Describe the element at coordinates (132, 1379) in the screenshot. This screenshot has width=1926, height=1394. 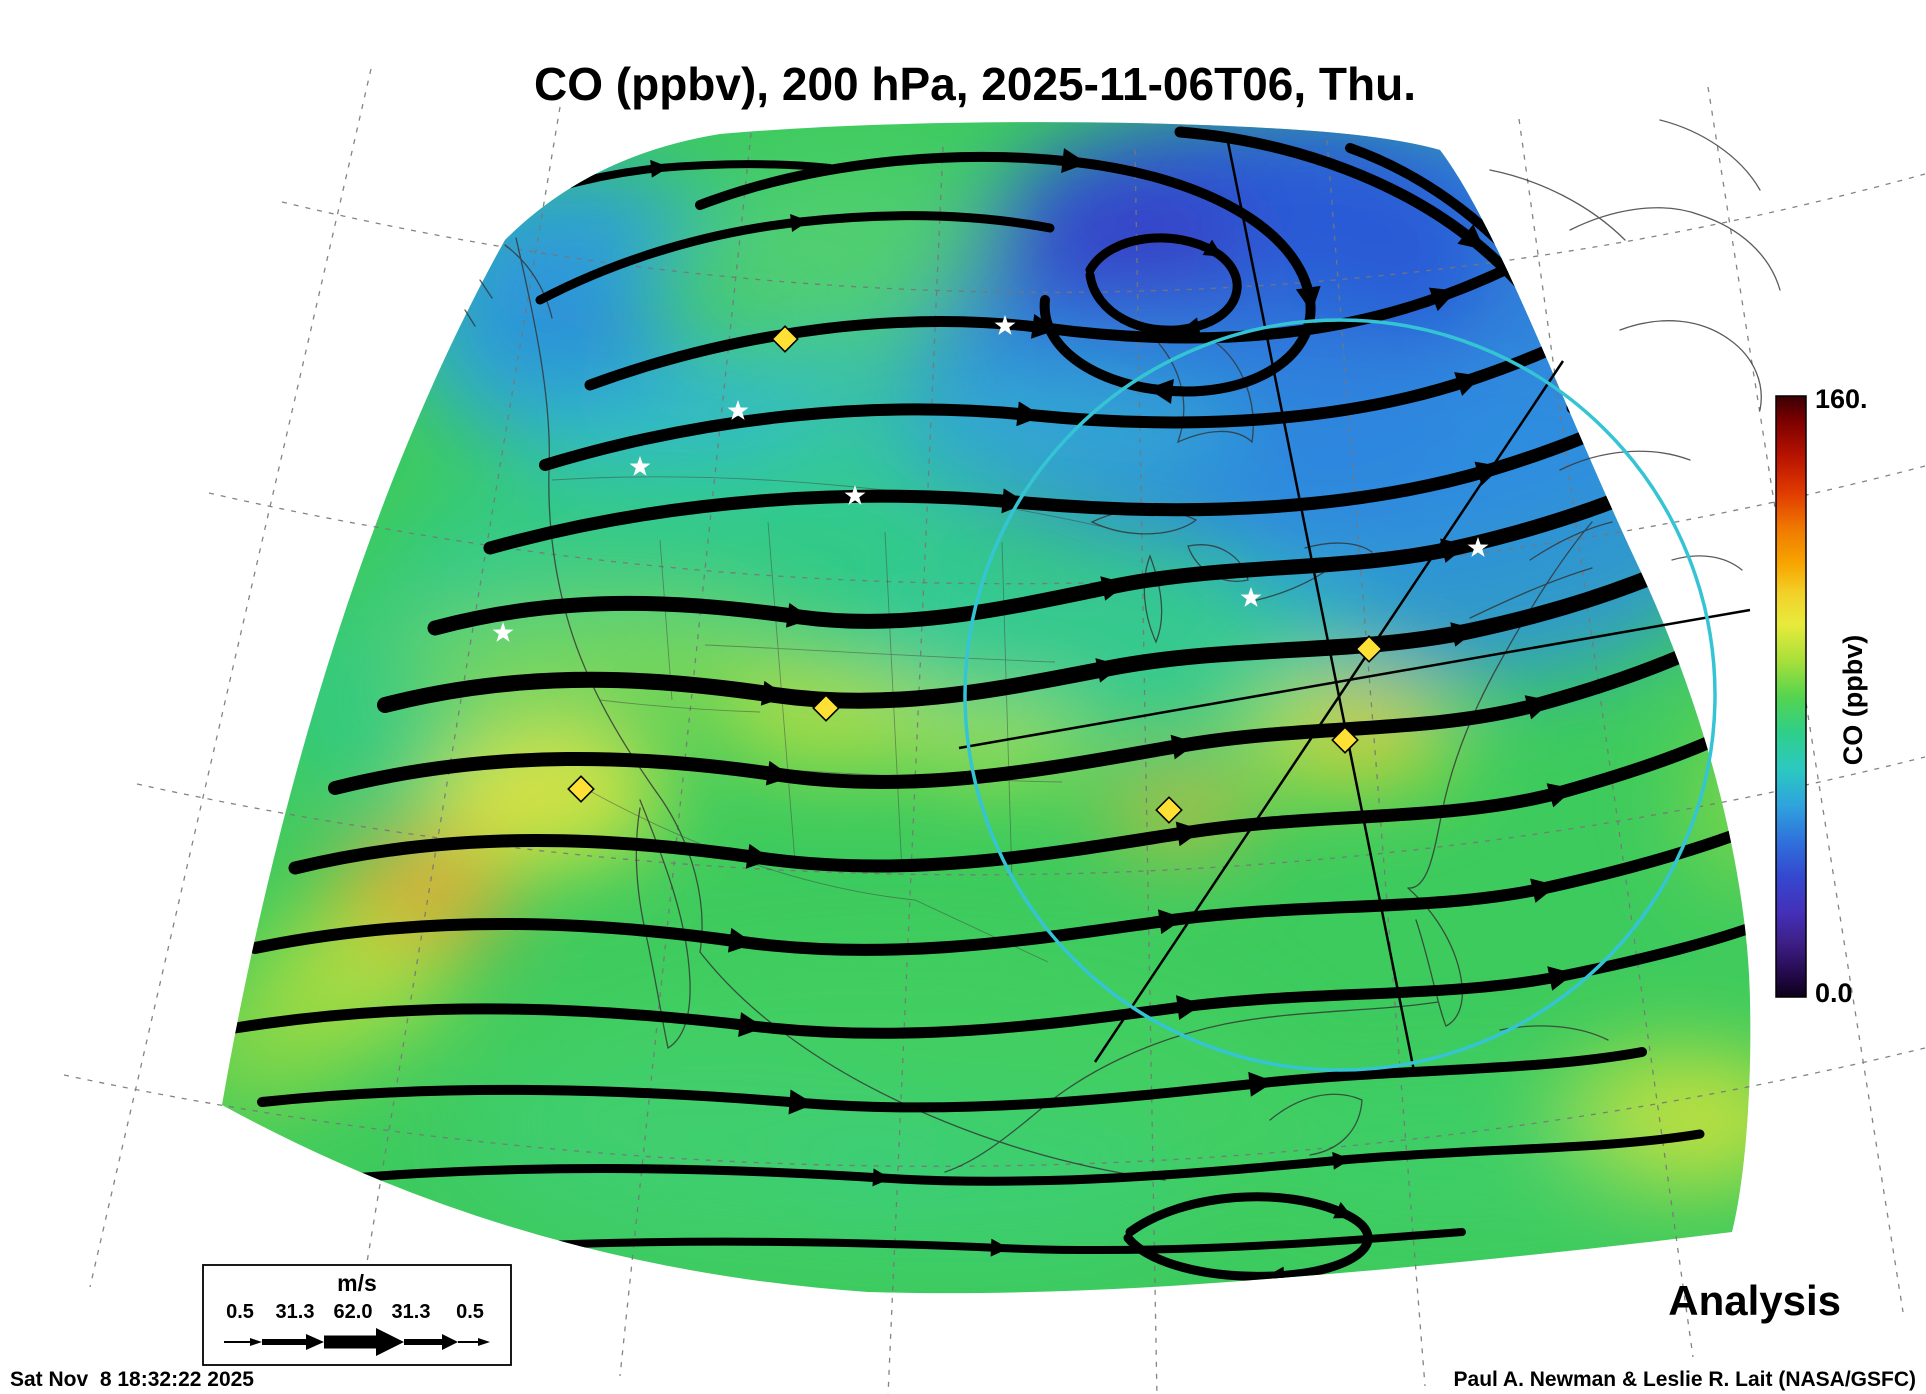
I see `footer-timestamp: Sat Nov 8 18:32:22 2025` at that location.